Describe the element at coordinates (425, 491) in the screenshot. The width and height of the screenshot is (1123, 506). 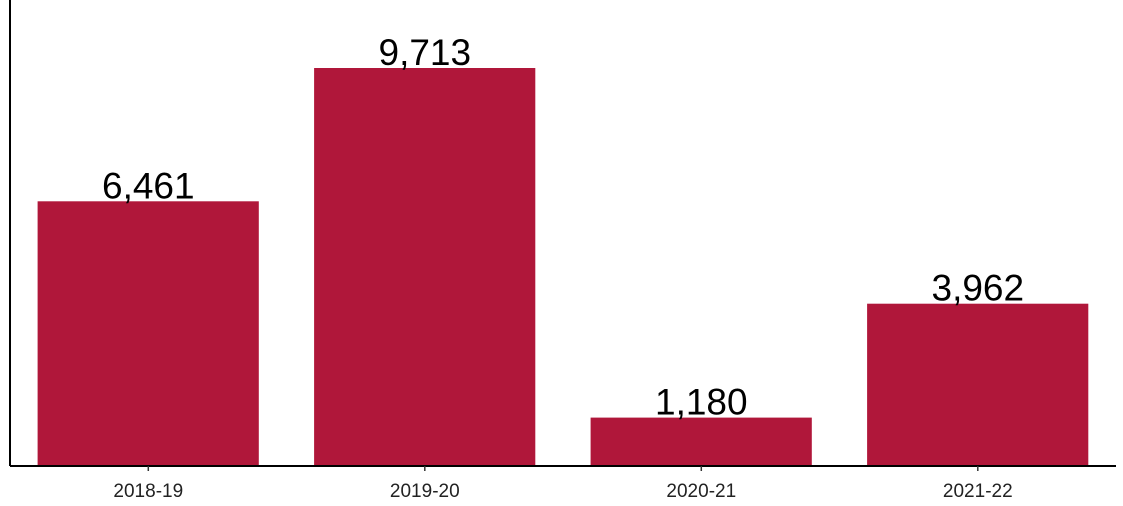
I see `x-tick-label-2019-20: 2019-20` at that location.